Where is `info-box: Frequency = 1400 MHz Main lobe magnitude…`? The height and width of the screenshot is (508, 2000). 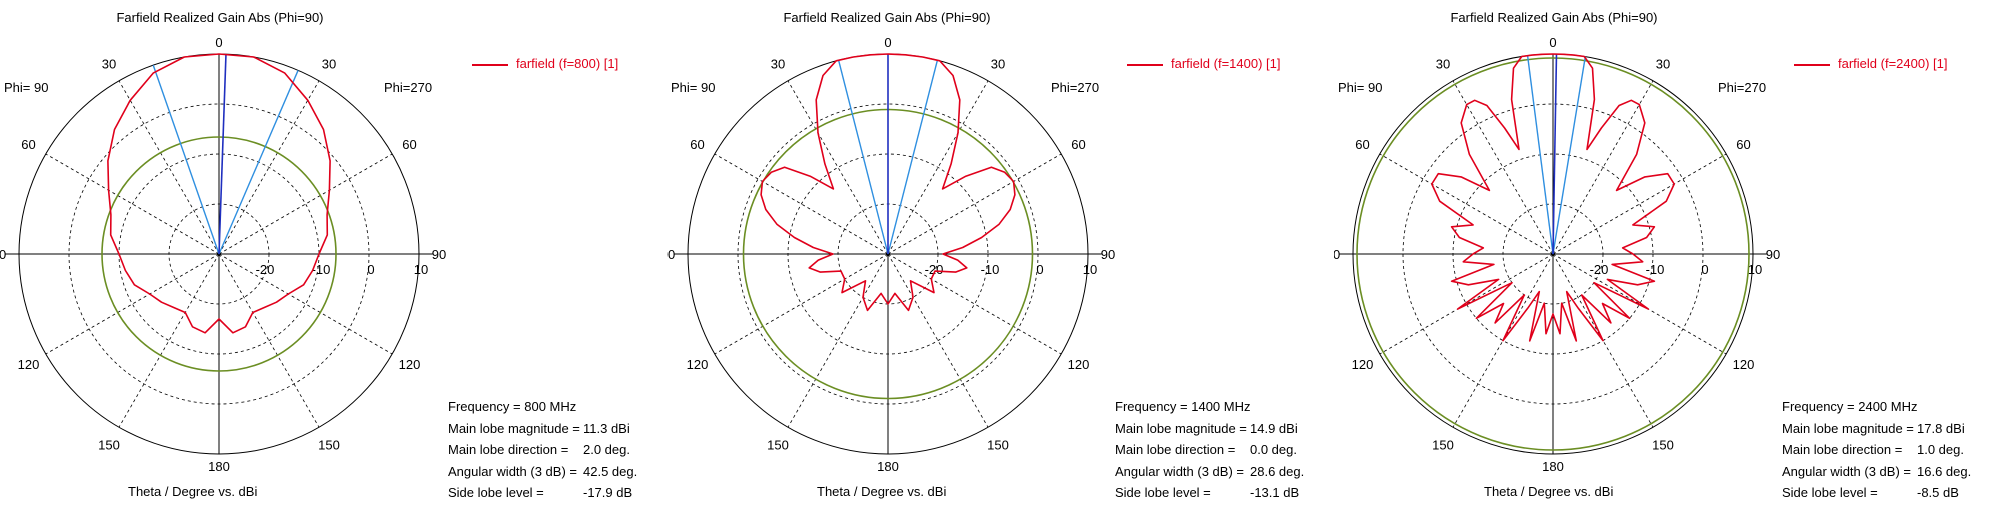 info-box: Frequency = 1400 MHz Main lobe magnitude… is located at coordinates (1209, 450).